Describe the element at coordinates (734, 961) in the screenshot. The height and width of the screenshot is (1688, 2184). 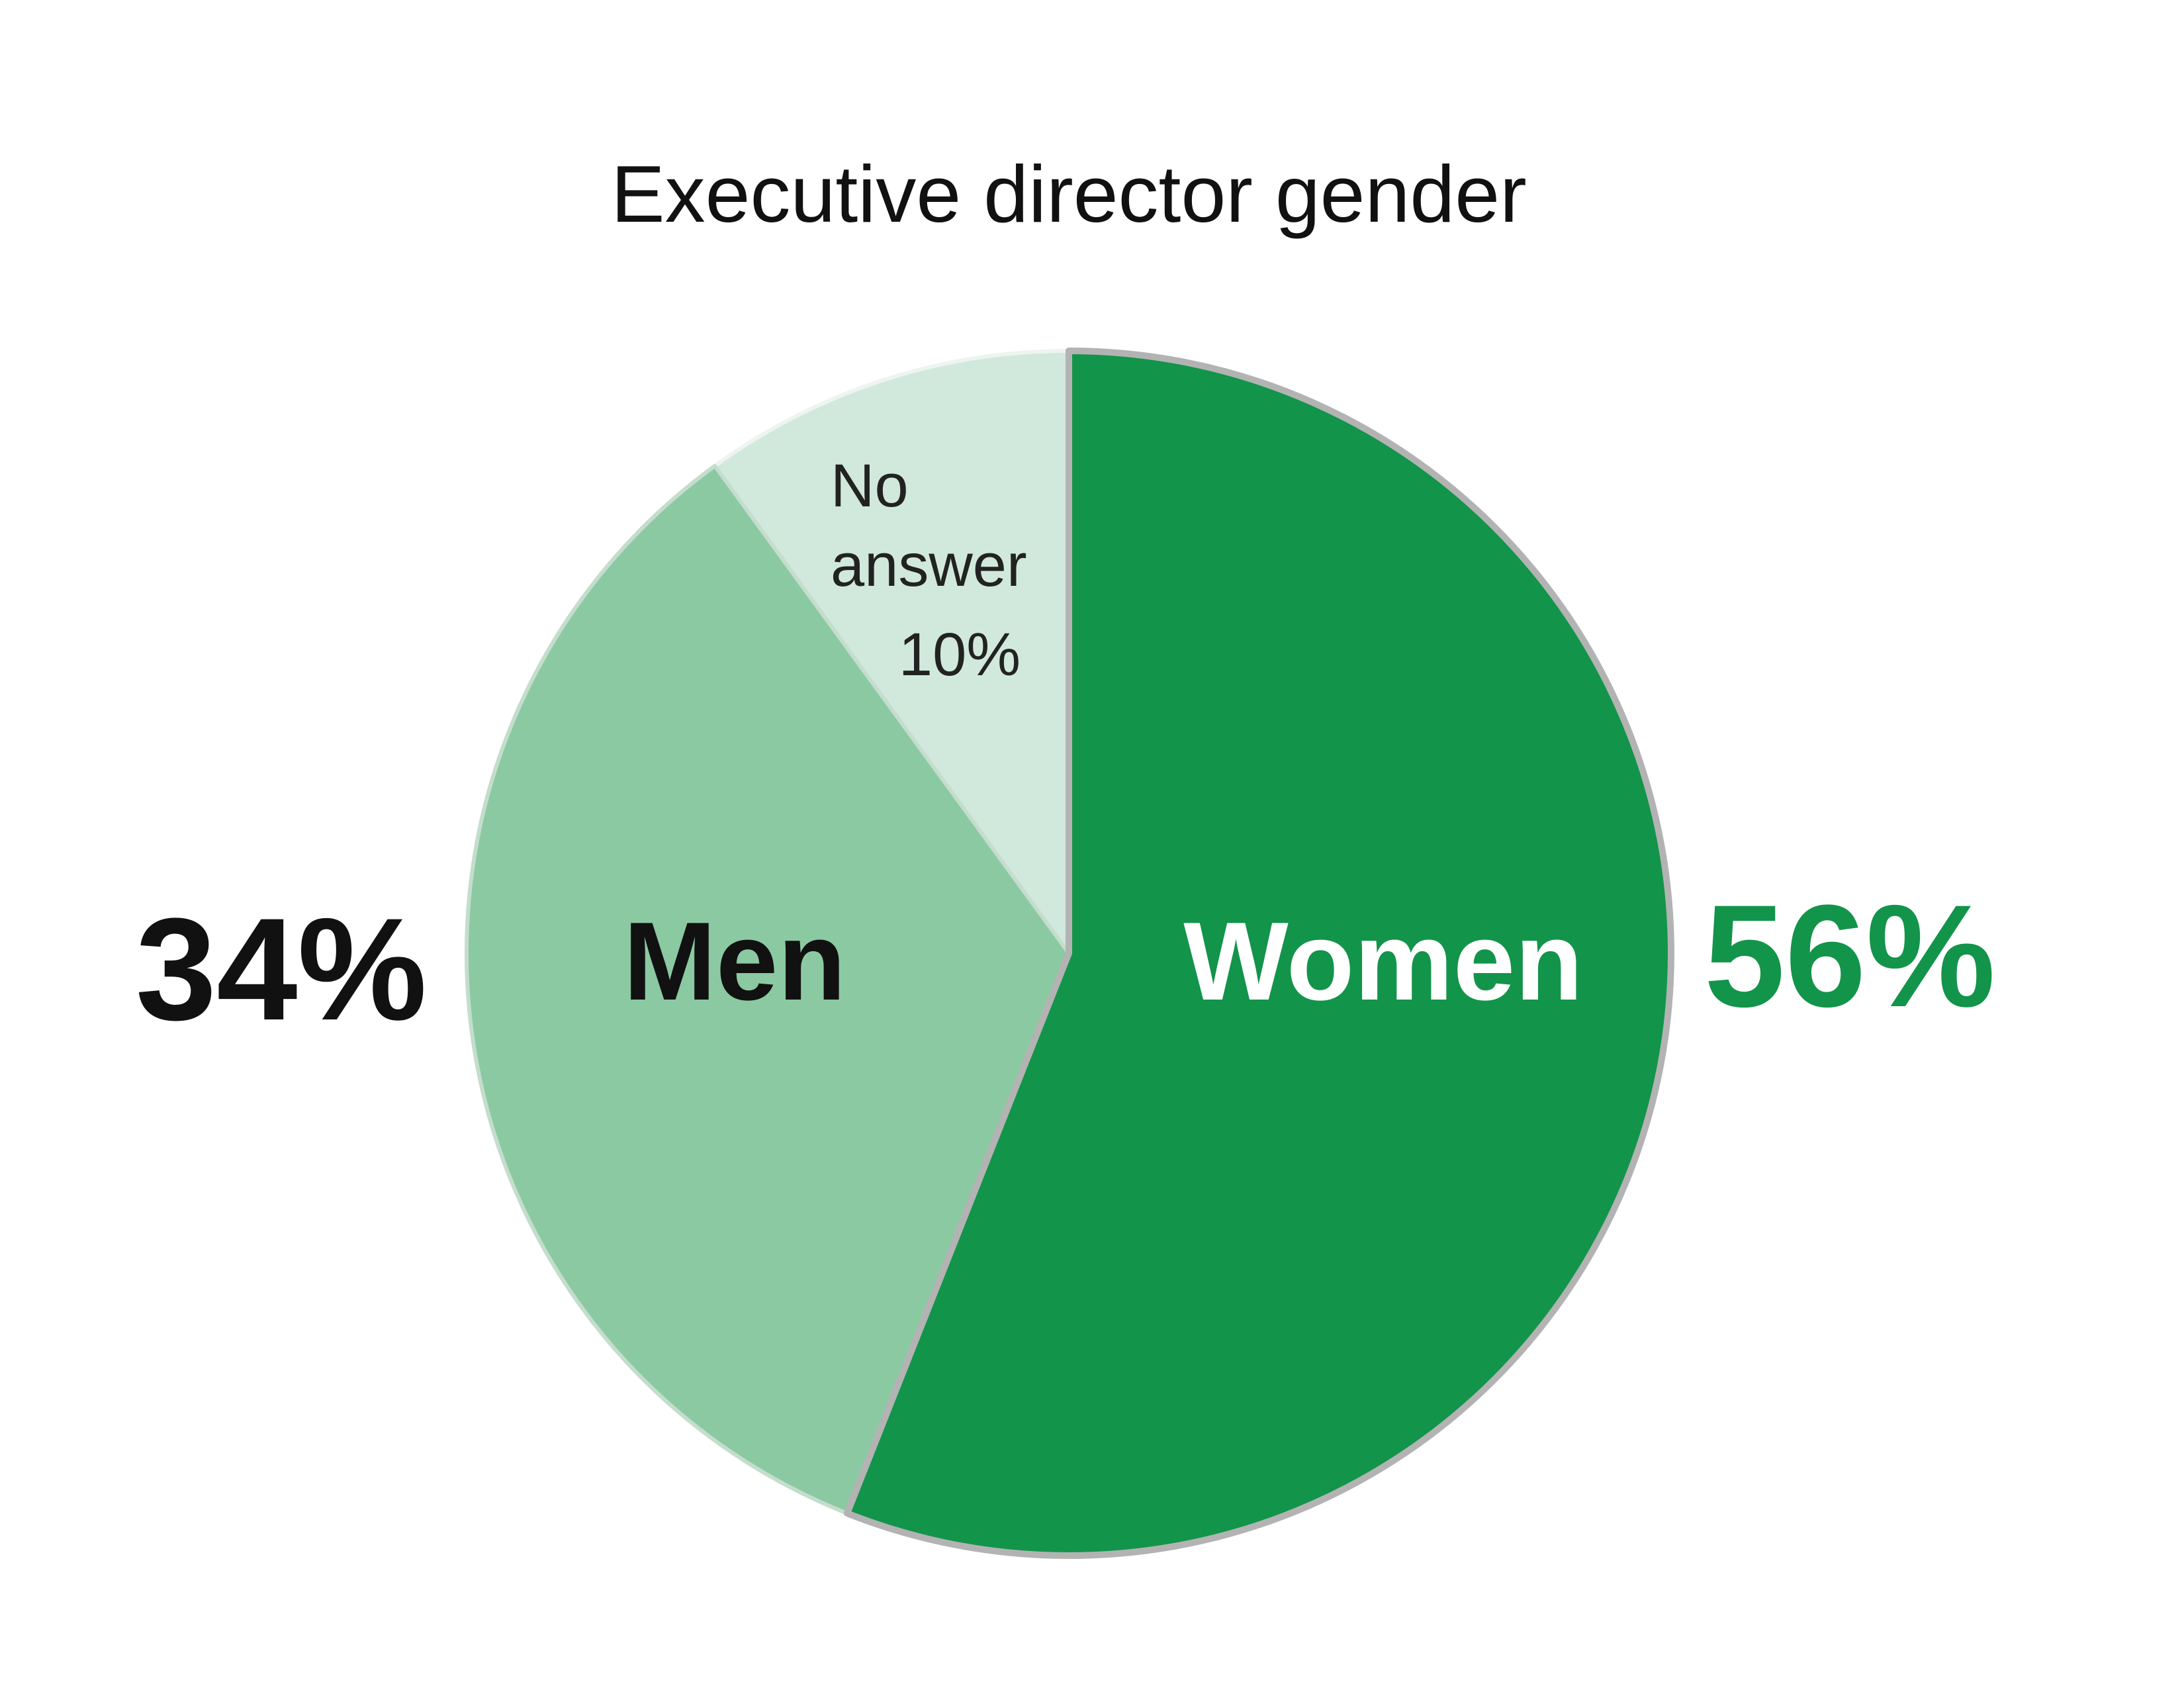
I see `slice-label-men: Men` at that location.